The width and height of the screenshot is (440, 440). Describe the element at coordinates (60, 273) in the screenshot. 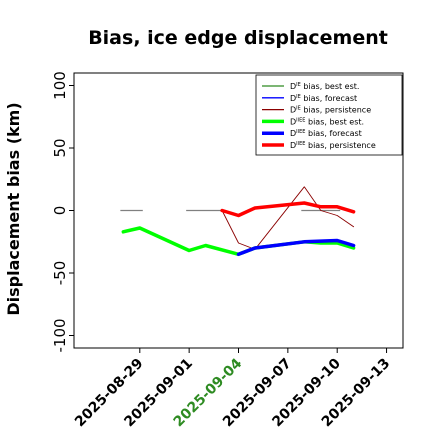

I see `y-tick-label: -50` at that location.